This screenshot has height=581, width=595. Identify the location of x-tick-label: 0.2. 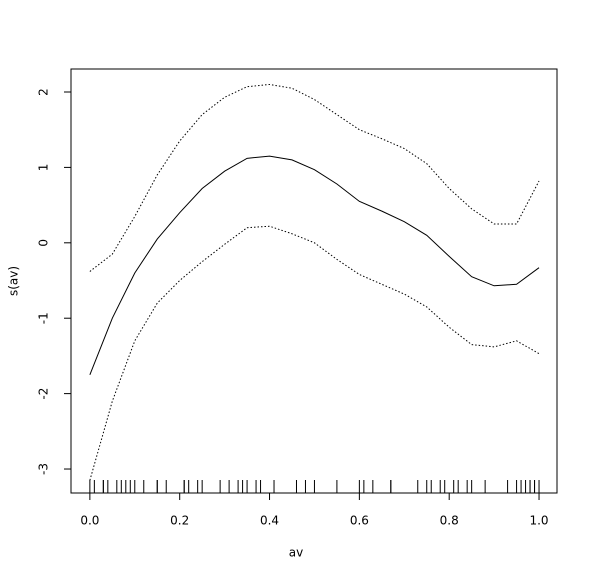
(179, 521).